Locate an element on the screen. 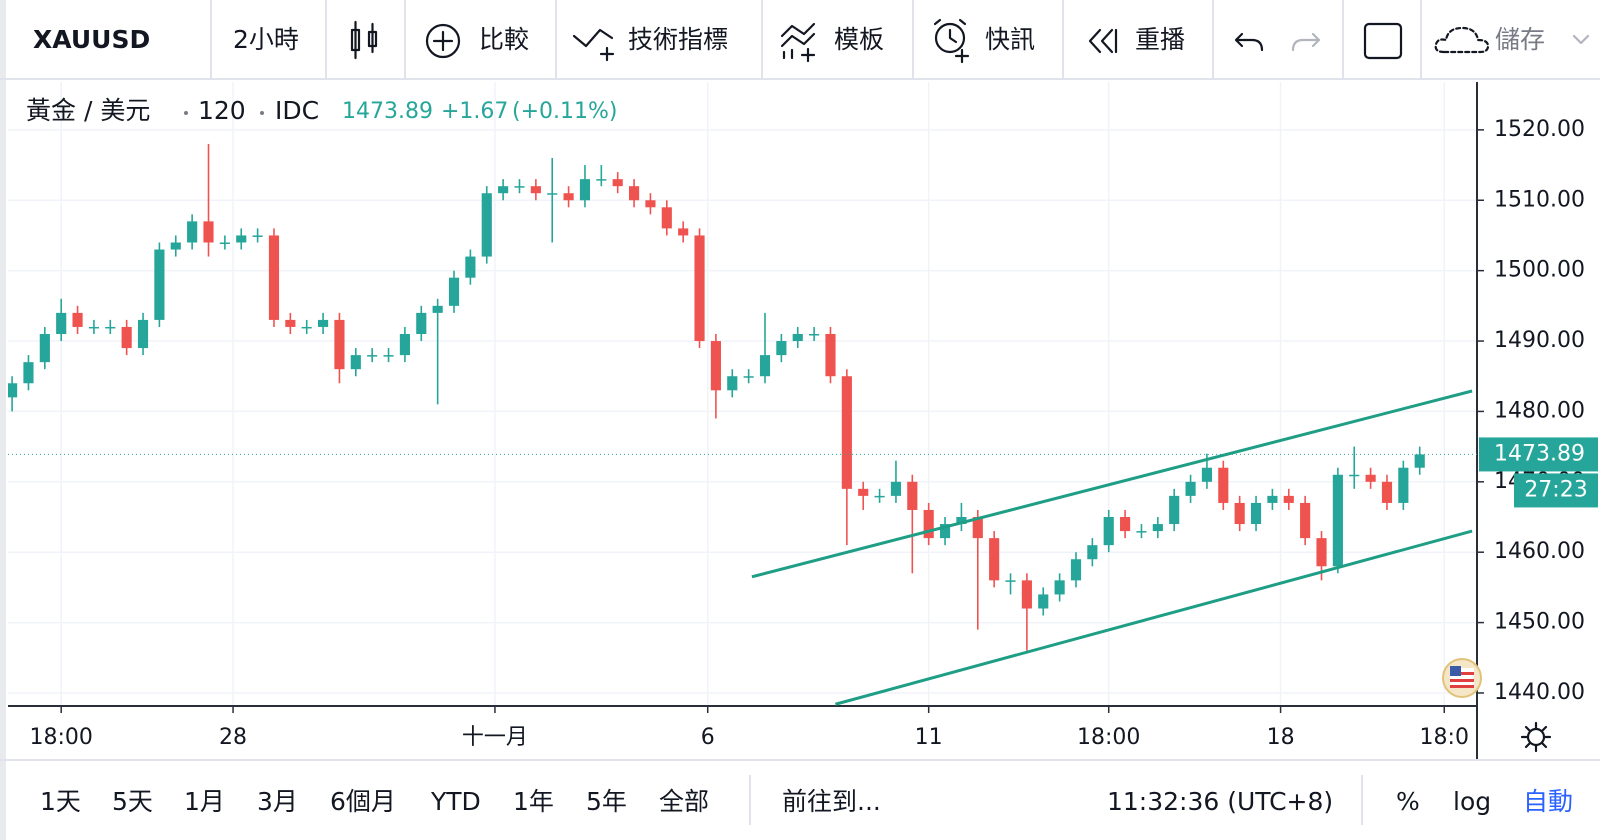 Image resolution: width=1600 pixels, height=840 pixels. indicators-icon is located at coordinates (593, 45).